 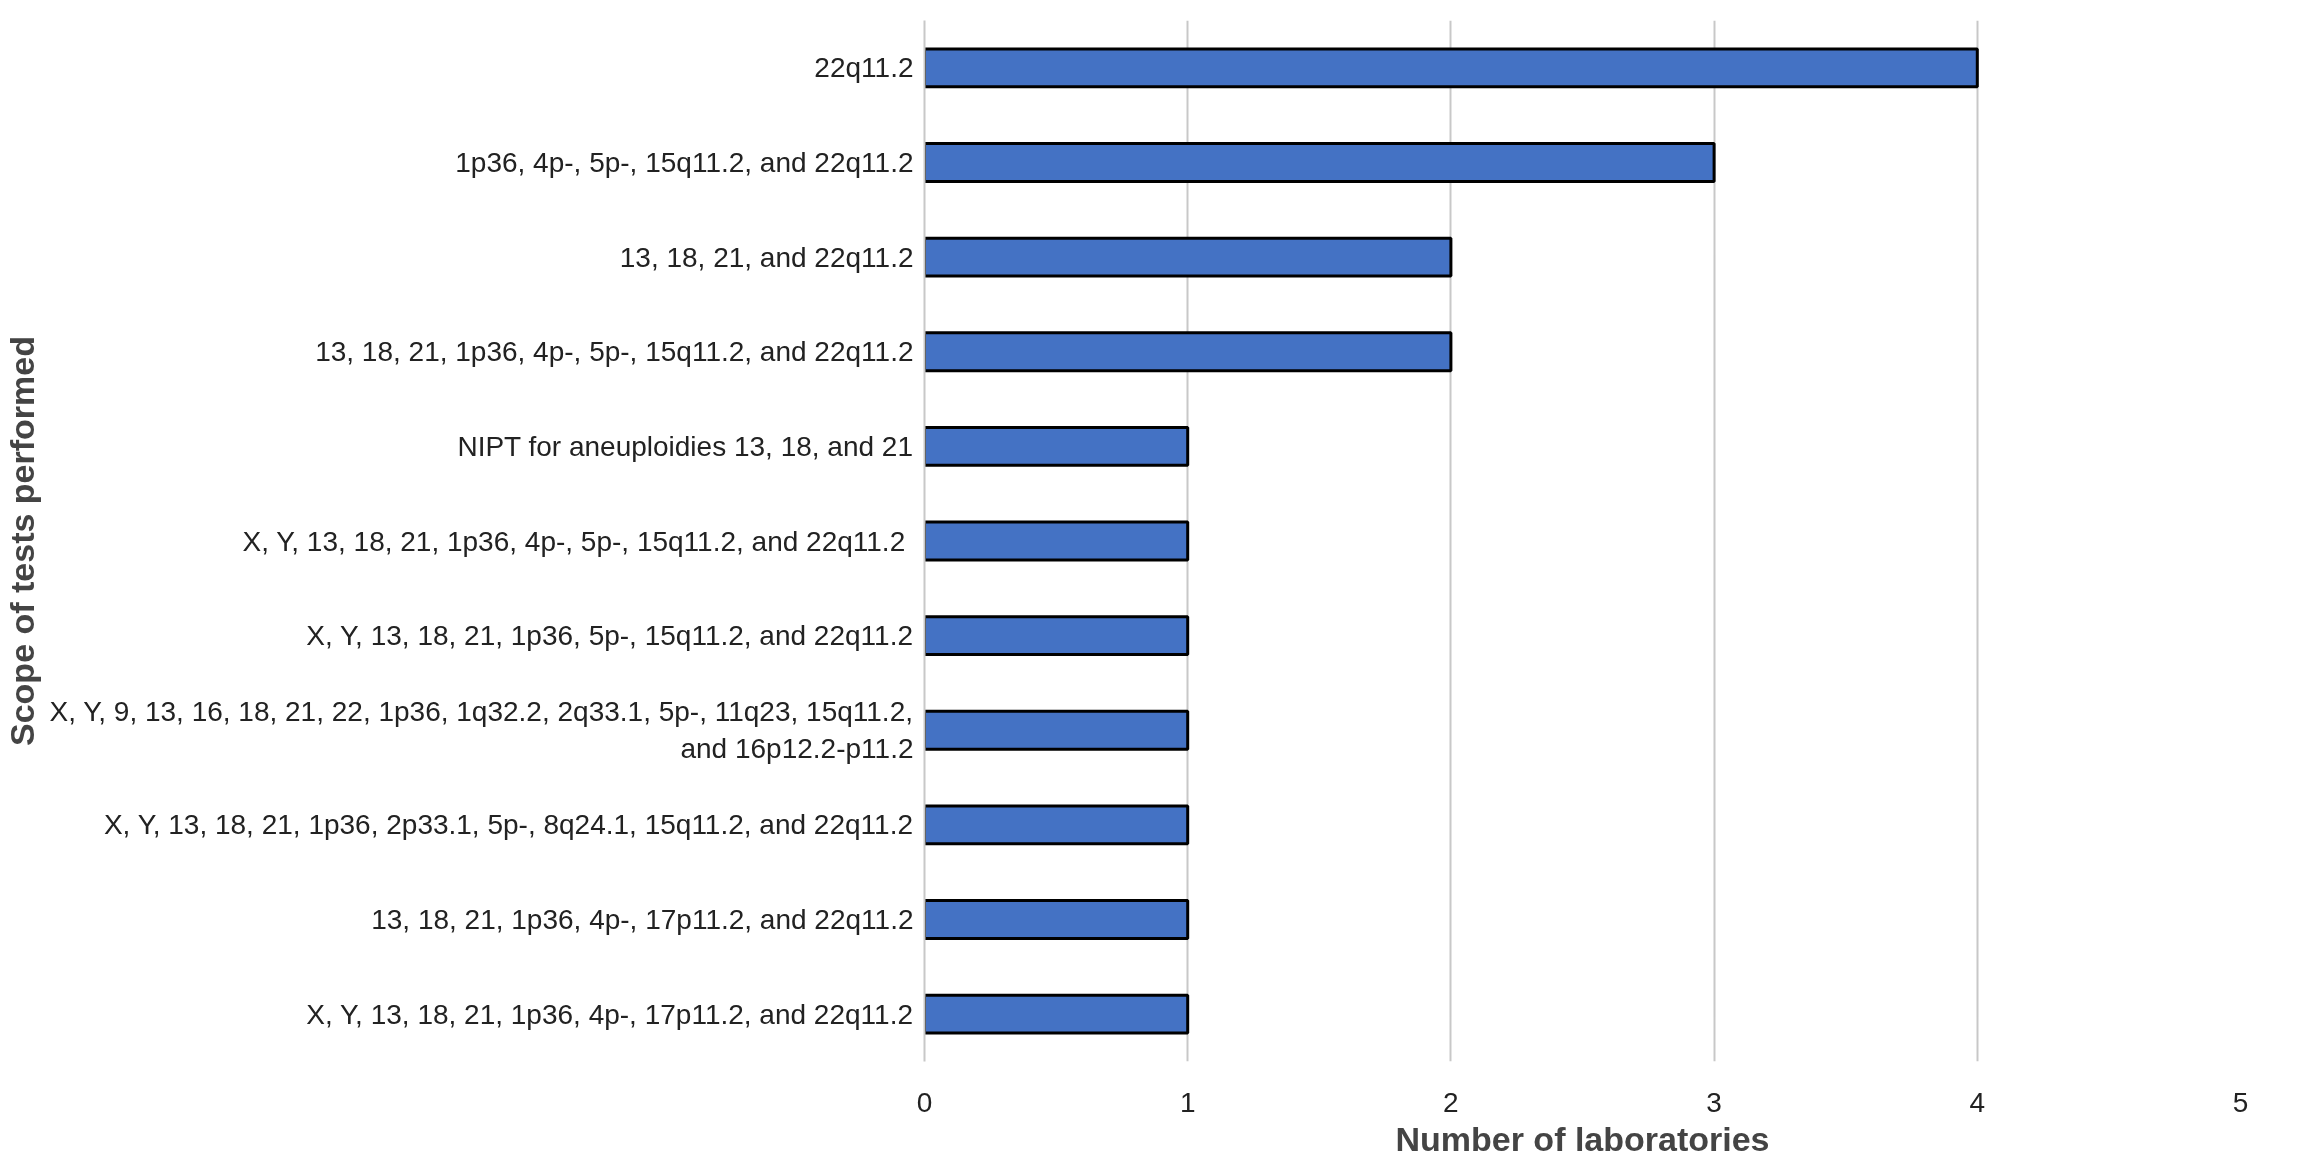 I want to click on y-tick-label: X, Y, 13, 18, 21, 1p36, 2p33.1, 5p-, 8q24.1, 15q11.2, and 22q11.2, so click(x=508, y=825).